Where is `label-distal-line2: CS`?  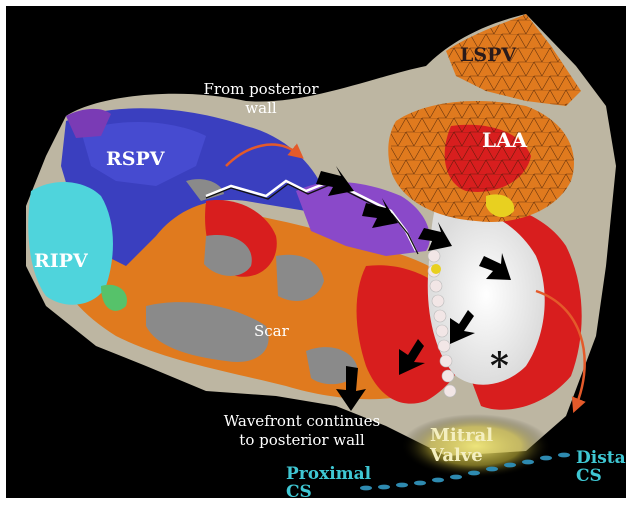
label-distal-line2: CS is located at coordinates (589, 475).